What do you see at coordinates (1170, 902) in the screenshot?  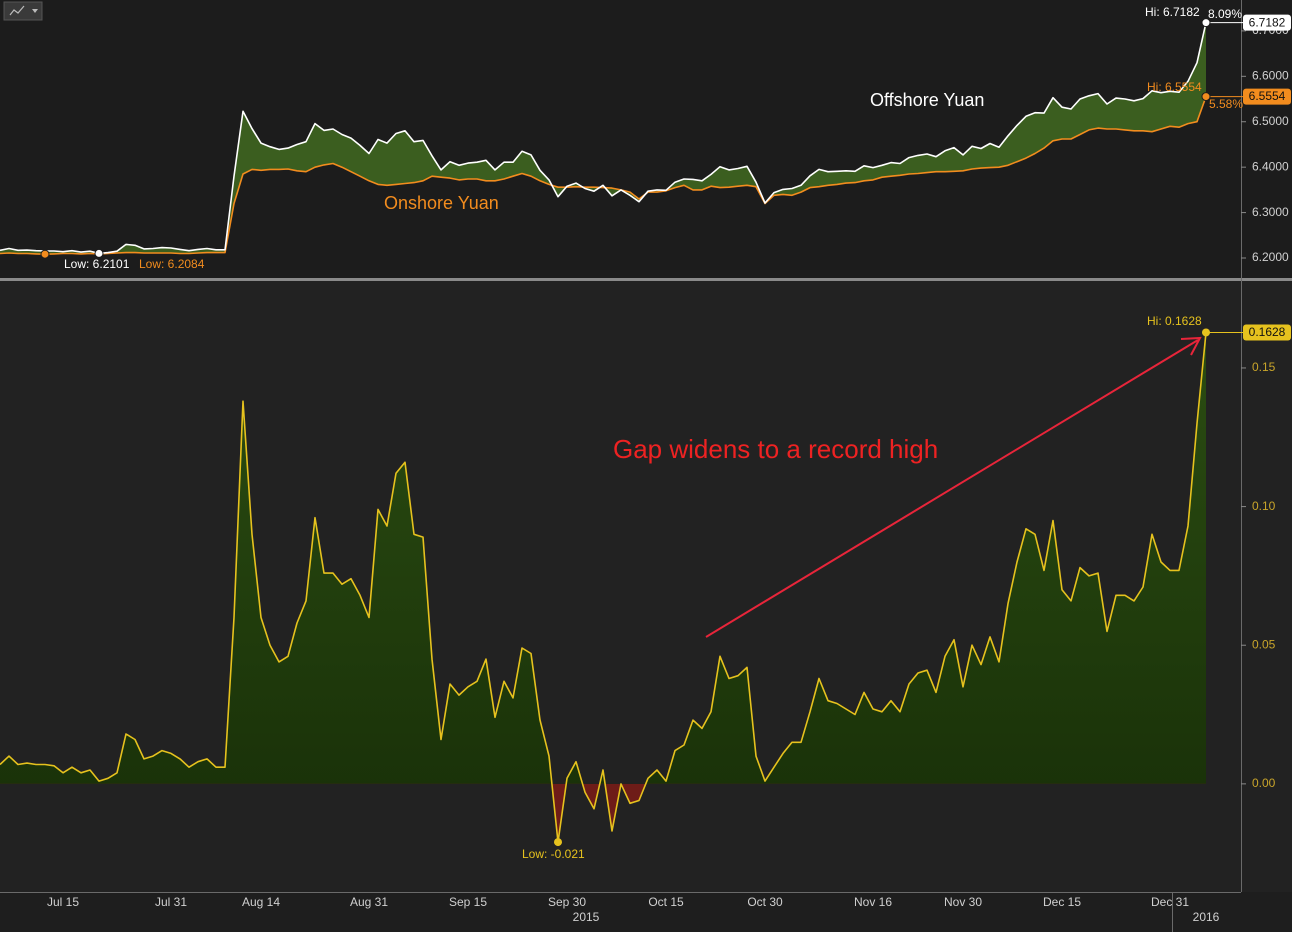 I see `x-tick-label: Dec 31` at bounding box center [1170, 902].